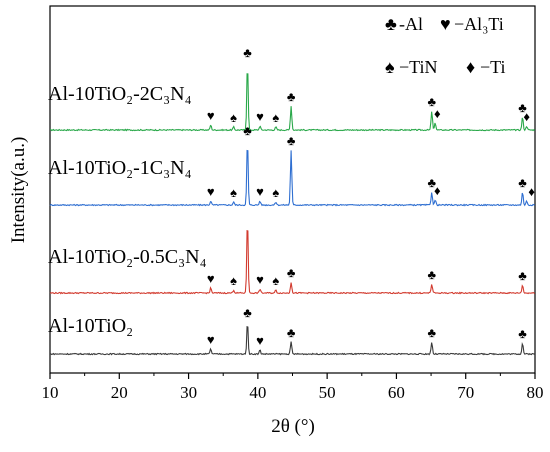 This screenshot has height=452, width=550. I want to click on x-tick-label-5: 60, so click(396, 392).